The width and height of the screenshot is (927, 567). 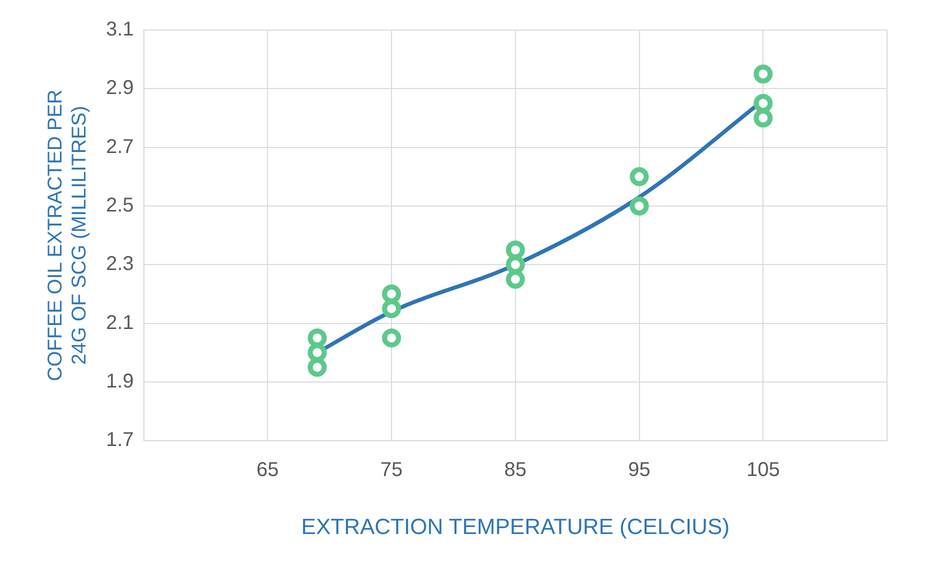 What do you see at coordinates (763, 470) in the screenshot?
I see `x-tick-label: 105` at bounding box center [763, 470].